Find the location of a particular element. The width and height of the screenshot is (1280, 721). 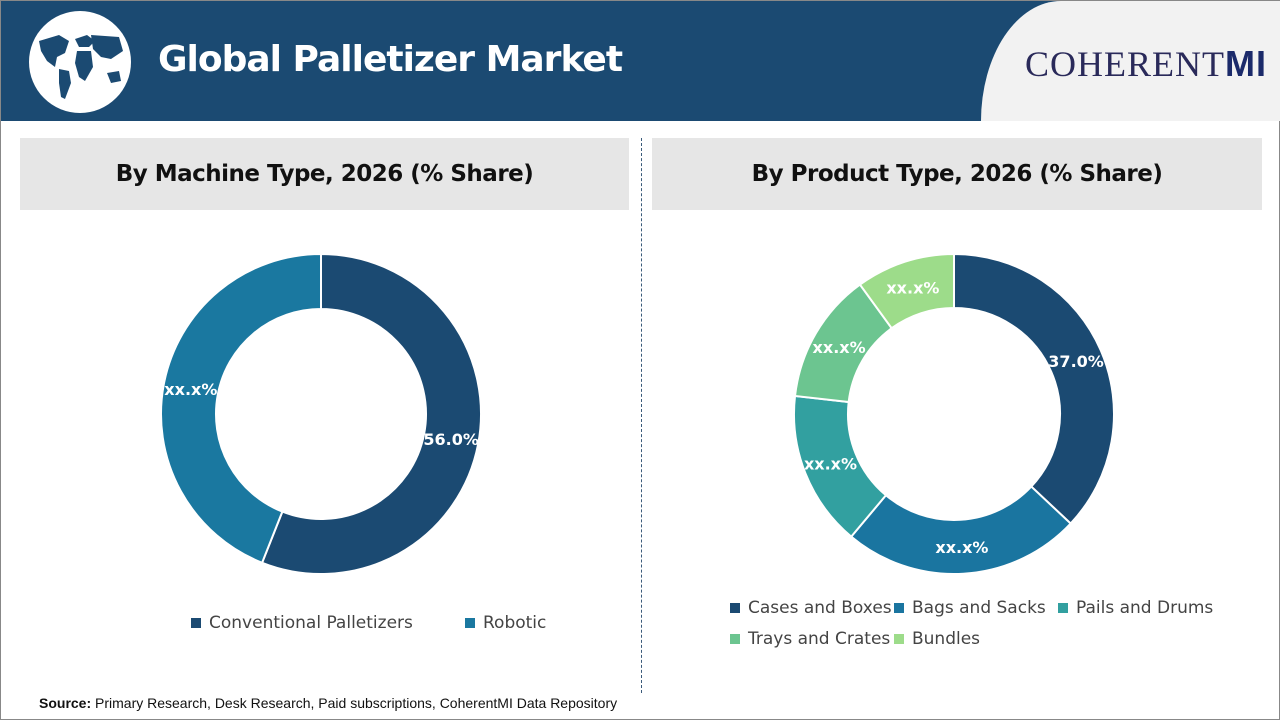

legend-label: Robotic is located at coordinates (515, 623).